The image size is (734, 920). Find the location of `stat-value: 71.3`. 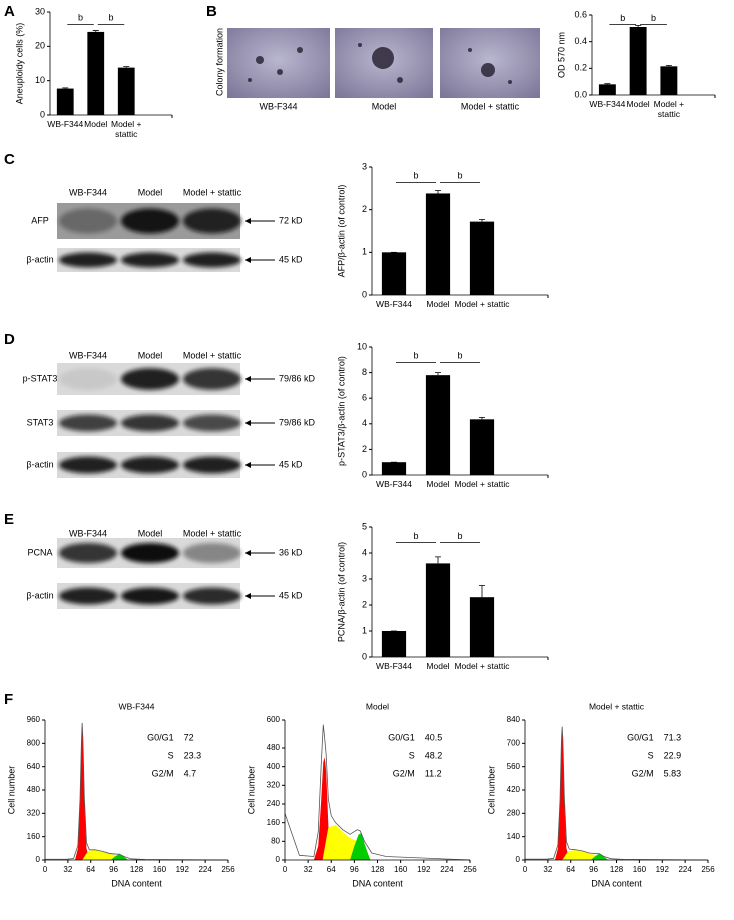

stat-value: 71.3 is located at coordinates (673, 737).